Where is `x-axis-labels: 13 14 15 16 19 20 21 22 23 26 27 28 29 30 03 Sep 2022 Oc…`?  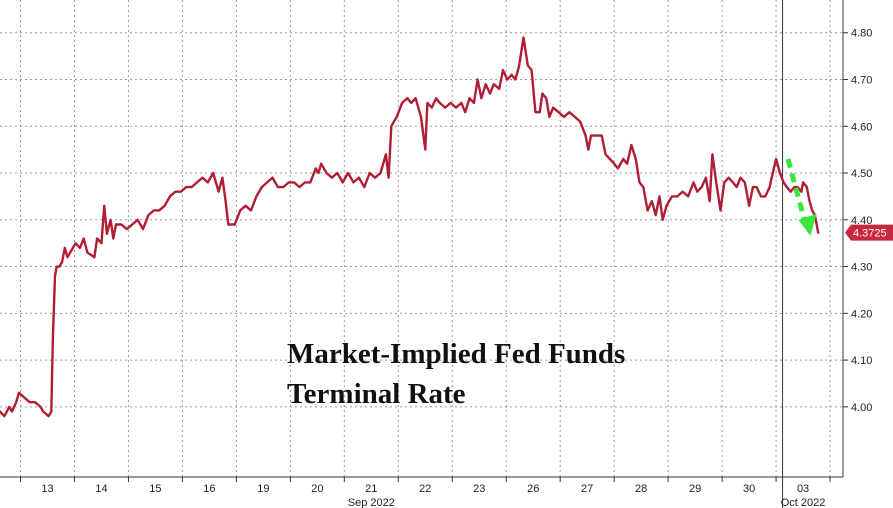
x-axis-labels: 13 14 15 16 19 20 21 22 23 26 27 28 29 30 03 Sep 2022 Oc… is located at coordinates (433, 495).